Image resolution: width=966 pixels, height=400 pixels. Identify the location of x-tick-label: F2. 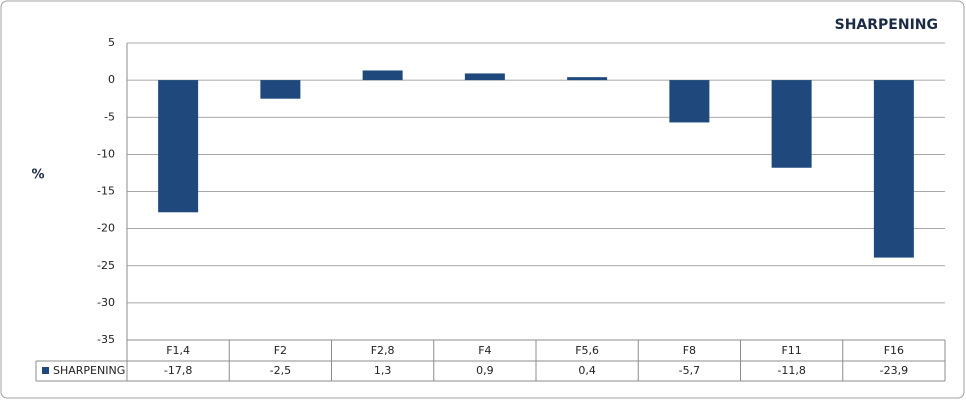
(280, 350).